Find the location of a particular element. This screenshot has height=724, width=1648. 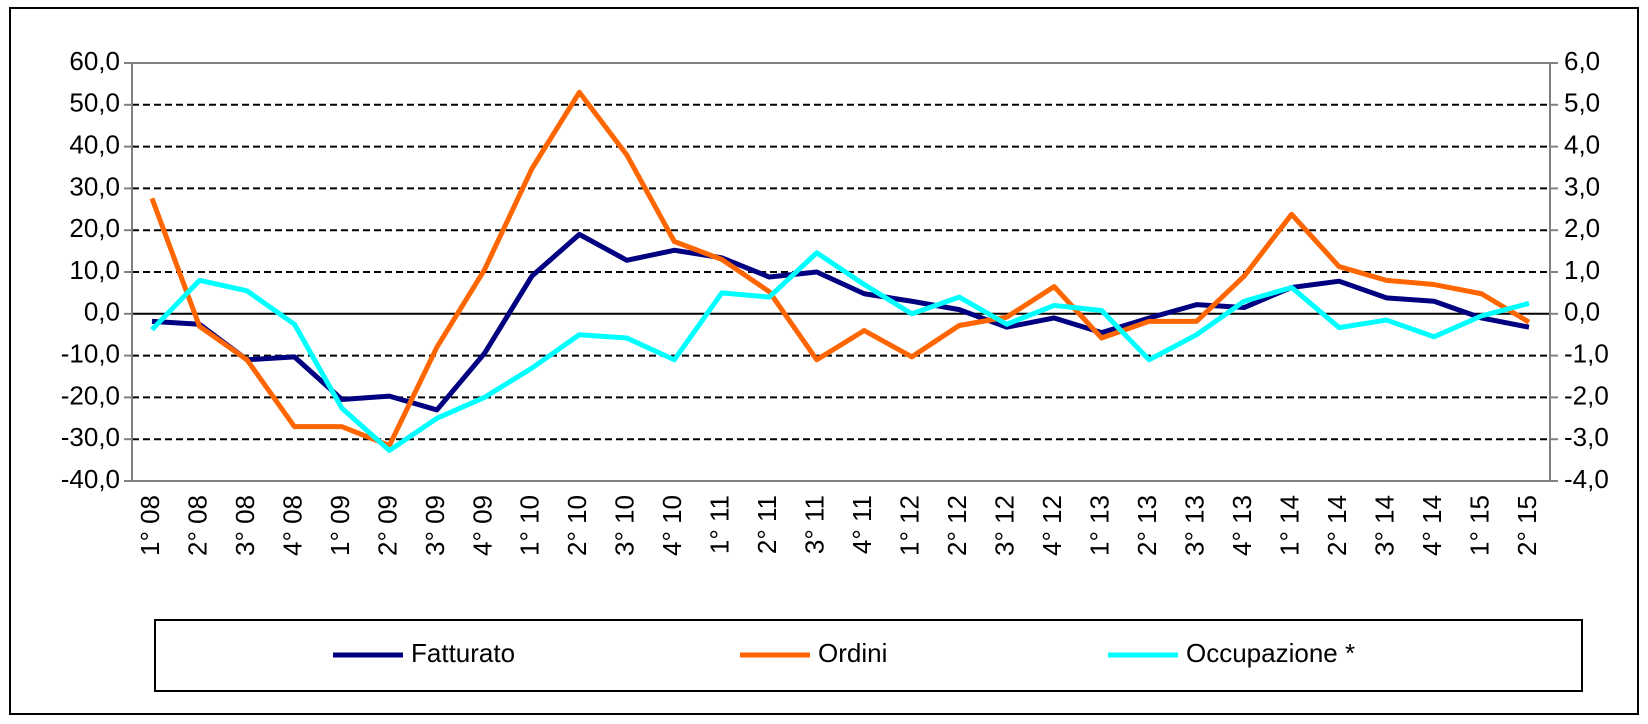

y2-tick-label: 5,0 is located at coordinates (1582, 103).